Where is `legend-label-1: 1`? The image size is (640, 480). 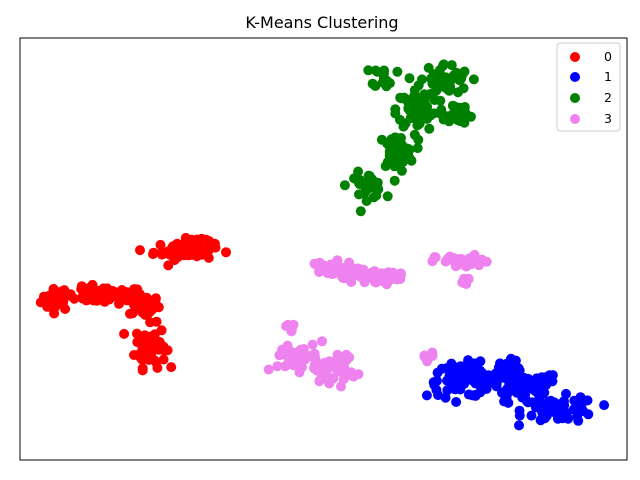
legend-label-1: 1 is located at coordinates (608, 76).